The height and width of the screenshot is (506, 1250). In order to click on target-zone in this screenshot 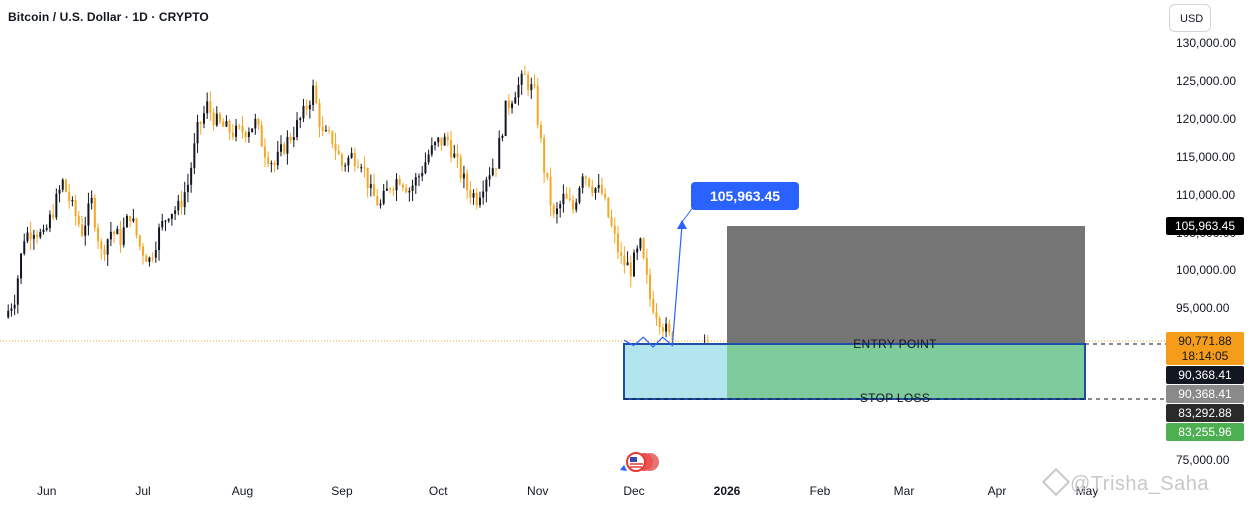, I will do `click(906, 285)`.